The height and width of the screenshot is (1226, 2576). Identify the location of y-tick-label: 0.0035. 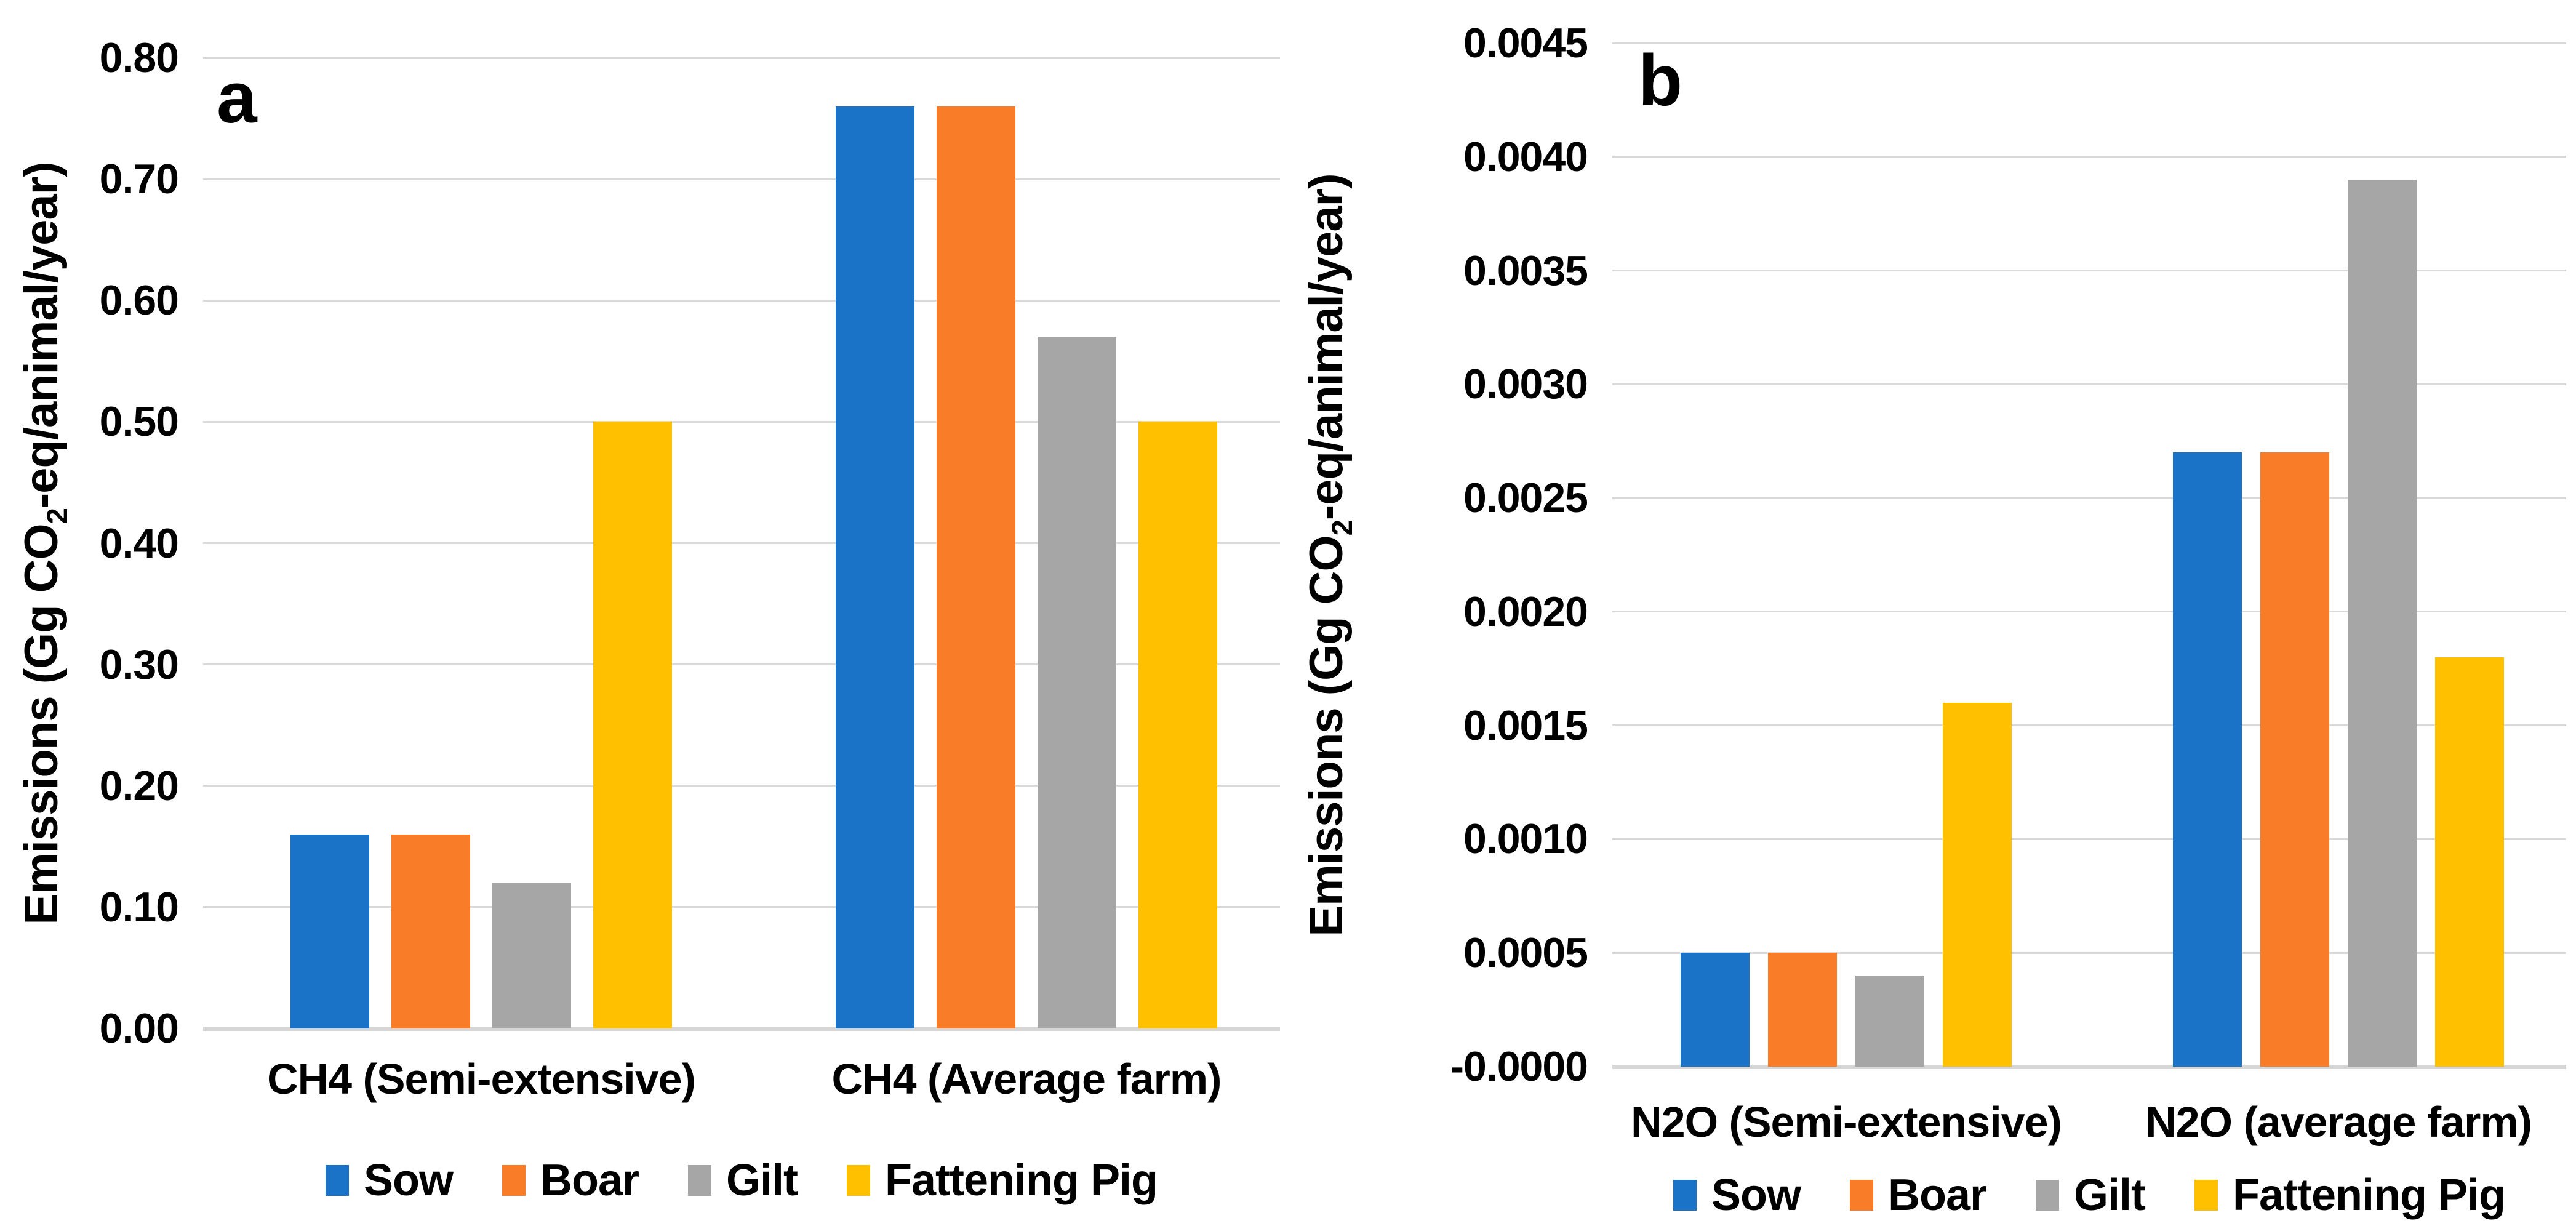
(1525, 270).